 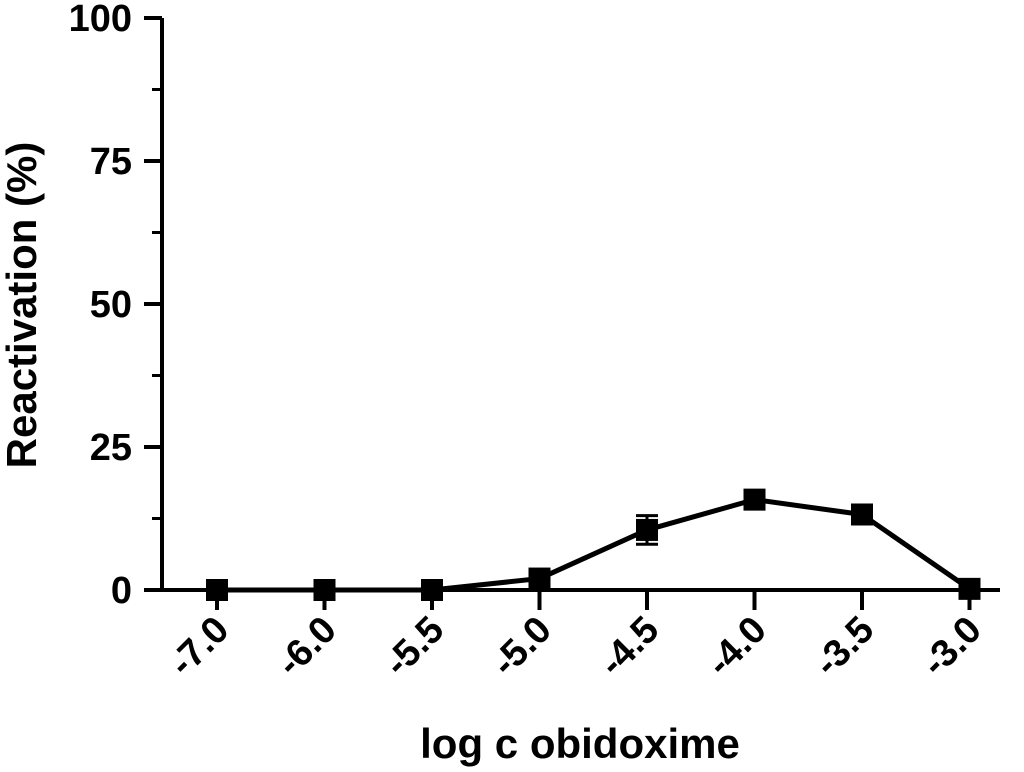 What do you see at coordinates (307, 647) in the screenshot?
I see `x-tick-label: -6.0` at bounding box center [307, 647].